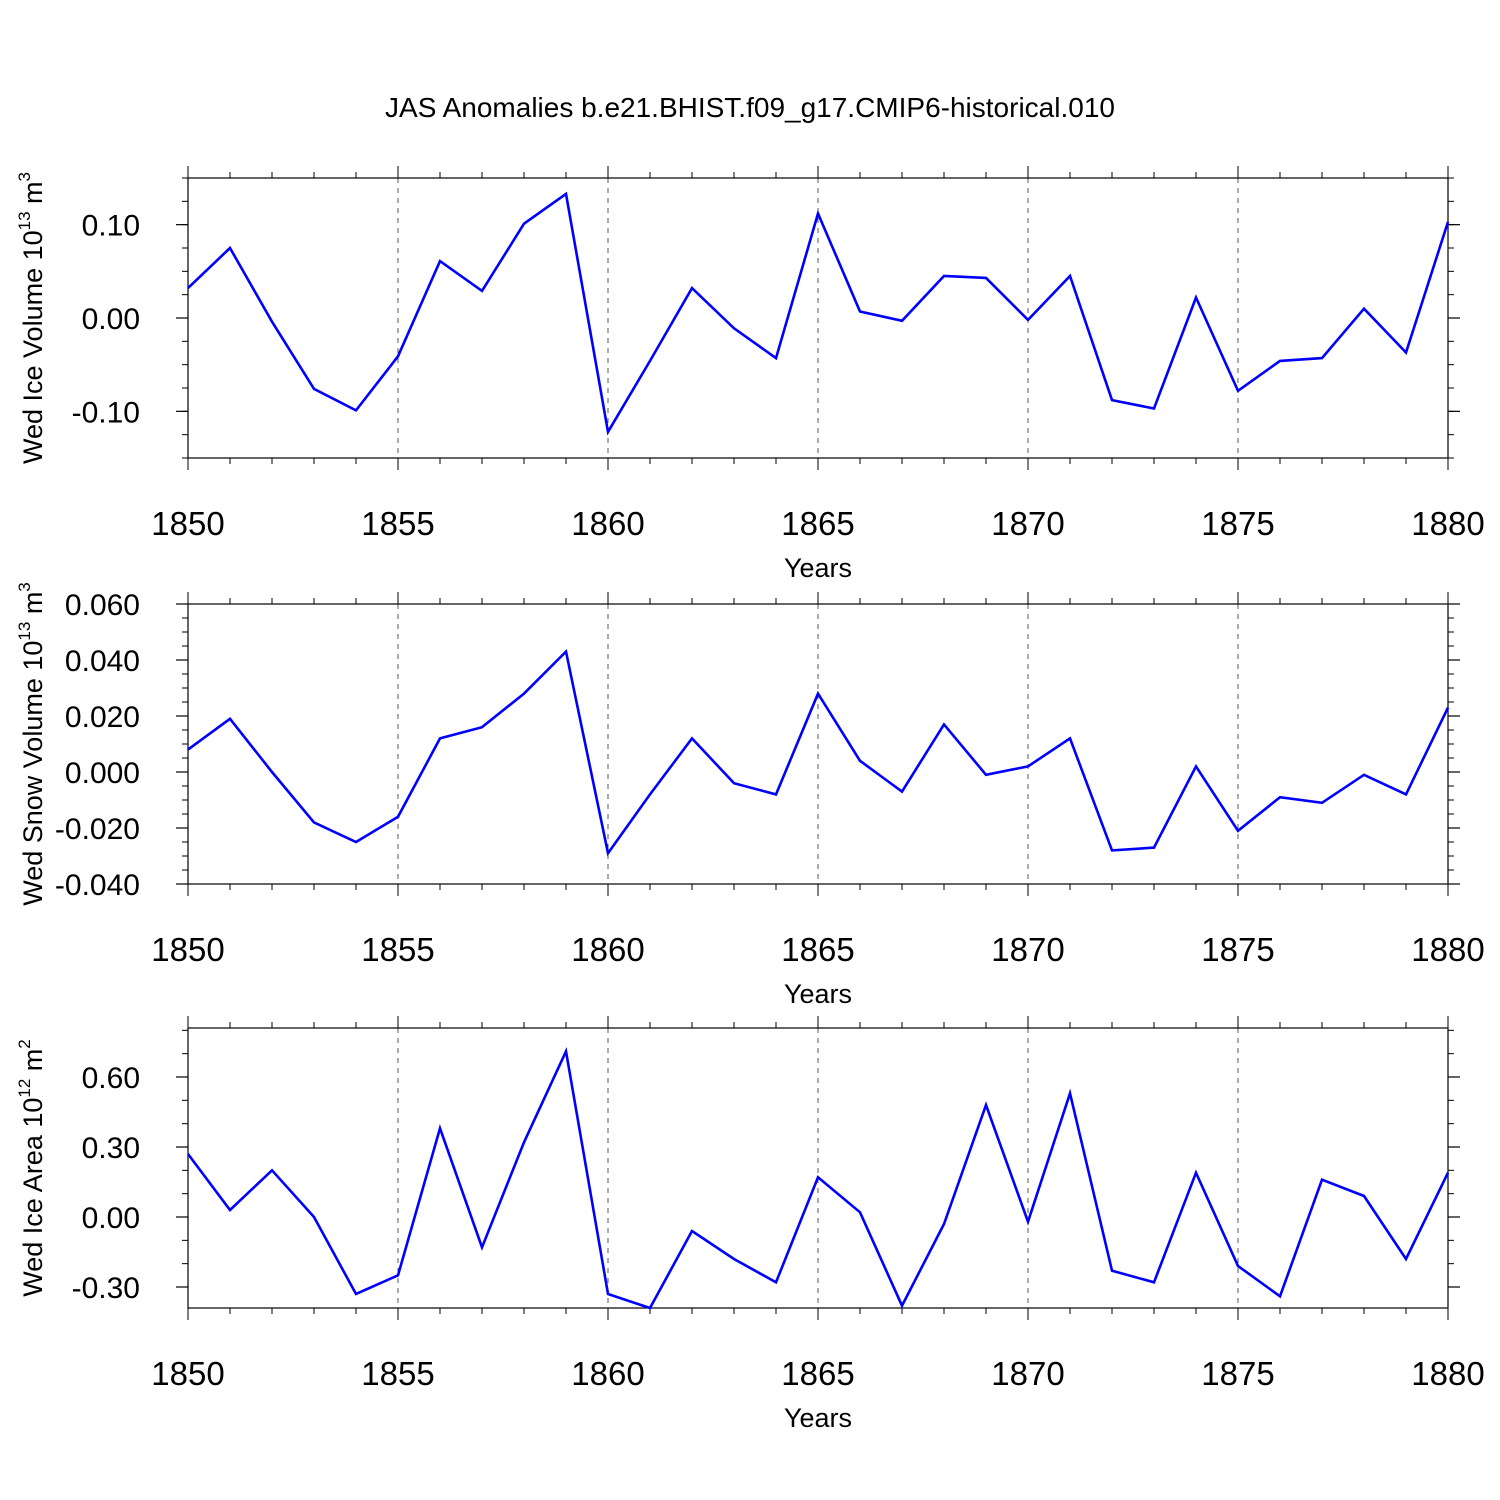 The height and width of the screenshot is (1500, 1500). I want to click on y-tick-label: 0.060, so click(102, 605).